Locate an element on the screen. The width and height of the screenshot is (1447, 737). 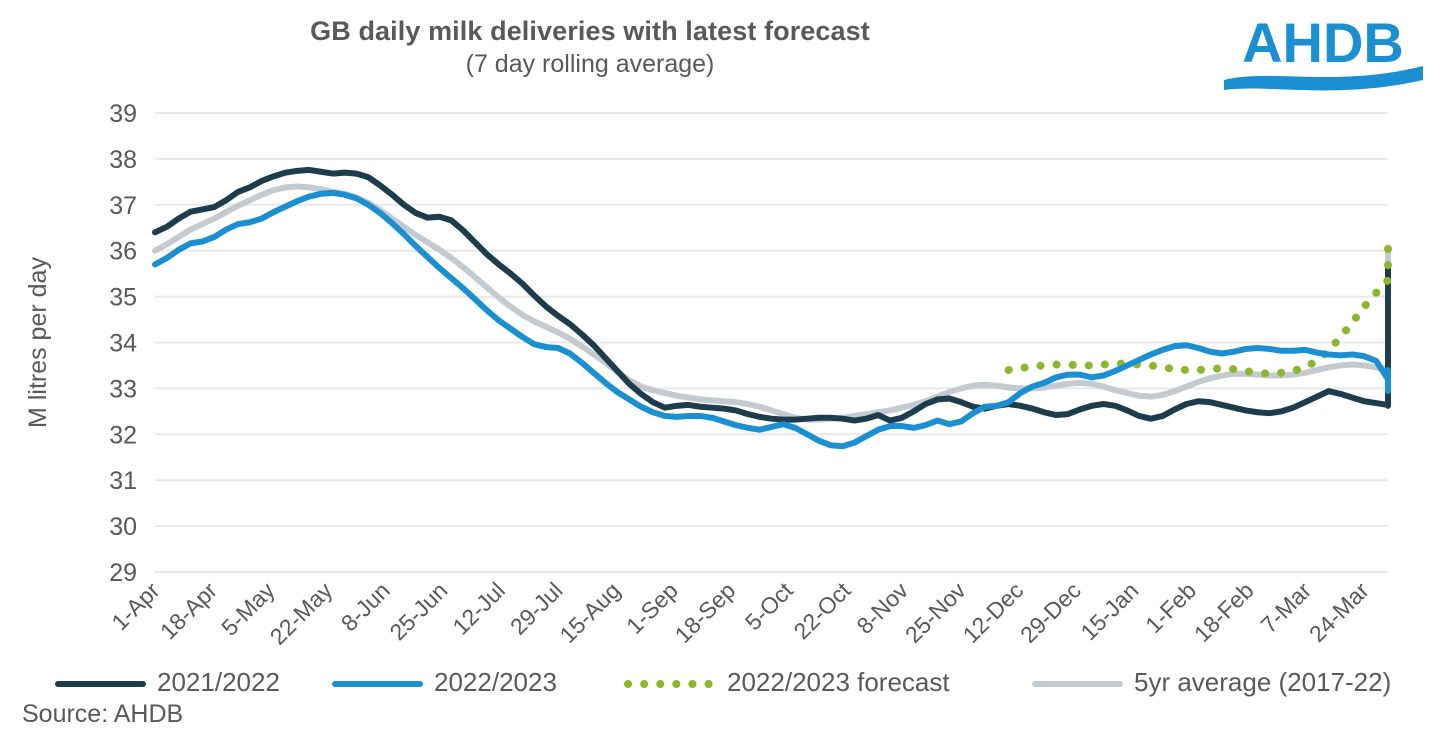
y-axis-tick: 34 is located at coordinates (123, 344).